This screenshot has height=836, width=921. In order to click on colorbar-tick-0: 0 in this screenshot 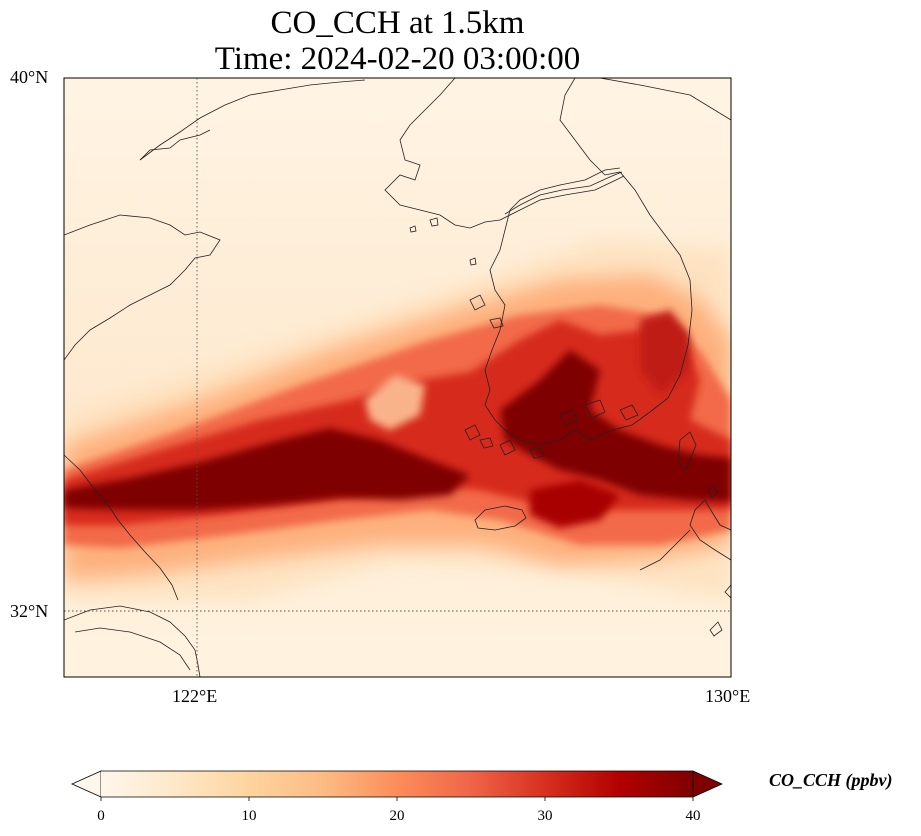, I will do `click(101, 816)`.